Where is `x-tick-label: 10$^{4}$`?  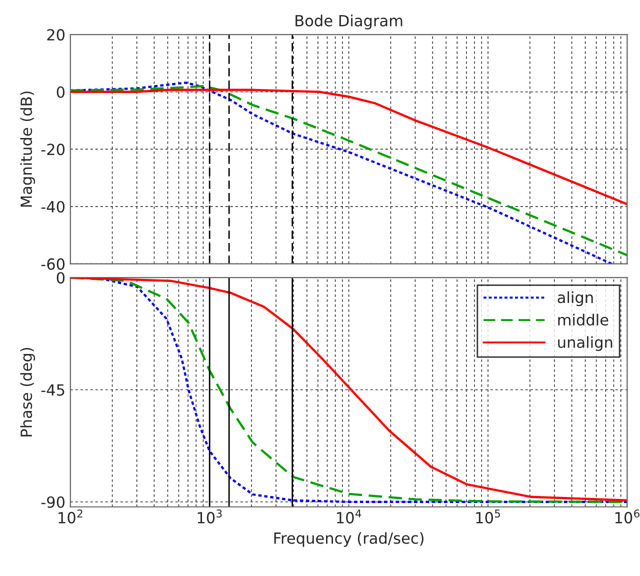 x-tick-label: 10$^{4}$ is located at coordinates (349, 517).